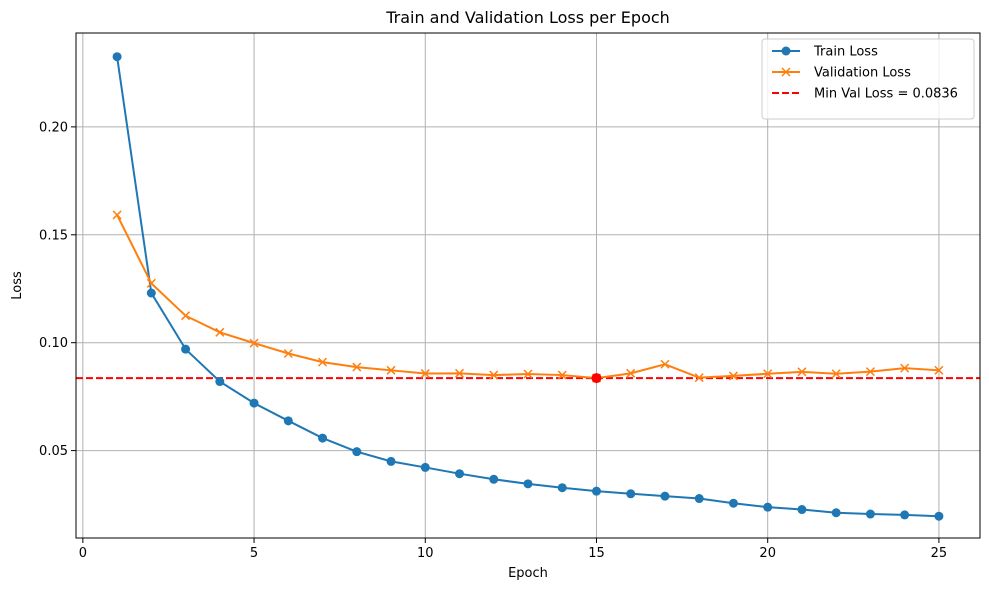 This screenshot has height=590, width=989. What do you see at coordinates (53, 127) in the screenshot?
I see `y-tick-label: 0.20` at bounding box center [53, 127].